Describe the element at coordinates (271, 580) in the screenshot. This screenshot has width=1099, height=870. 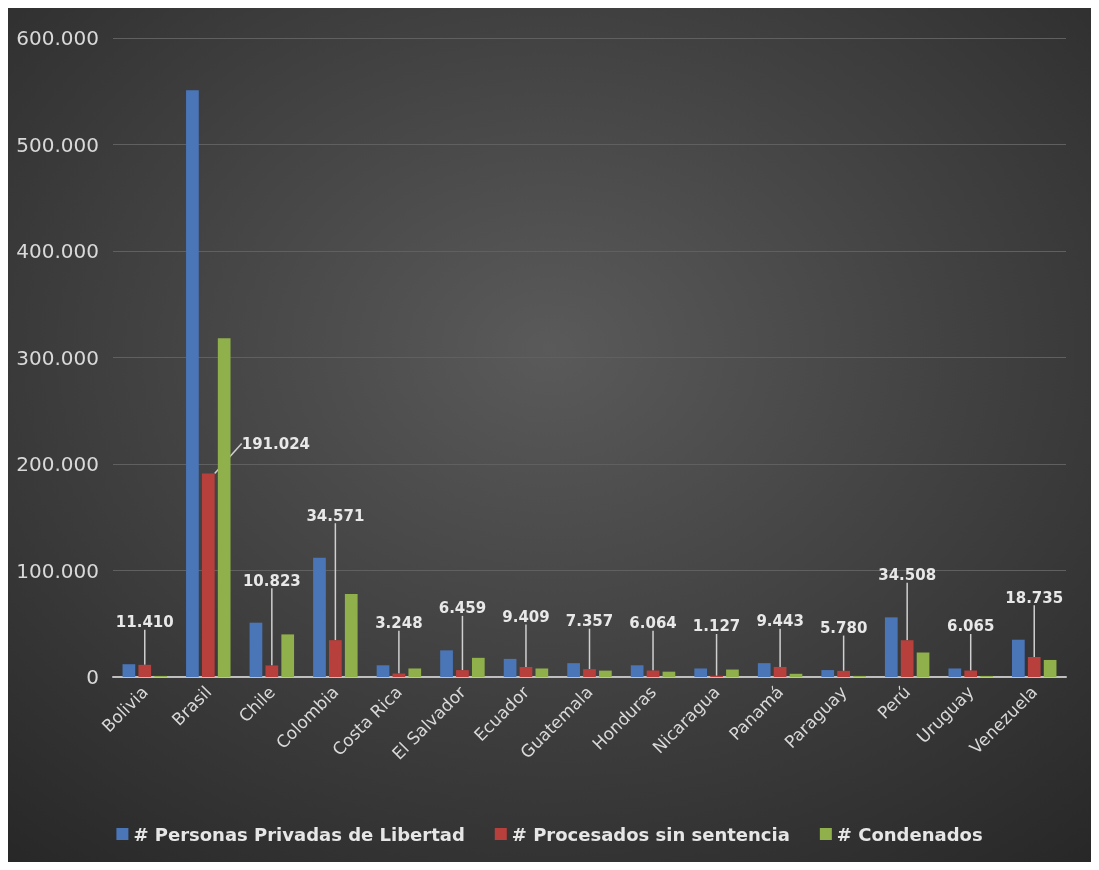
I see `data-label: 10.823` at that location.